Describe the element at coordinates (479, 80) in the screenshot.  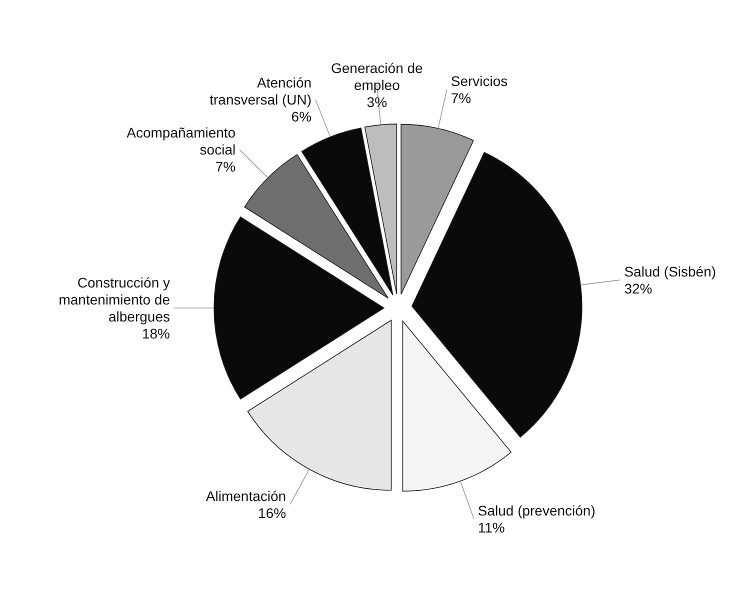
I see `slice-label: Servicios` at that location.